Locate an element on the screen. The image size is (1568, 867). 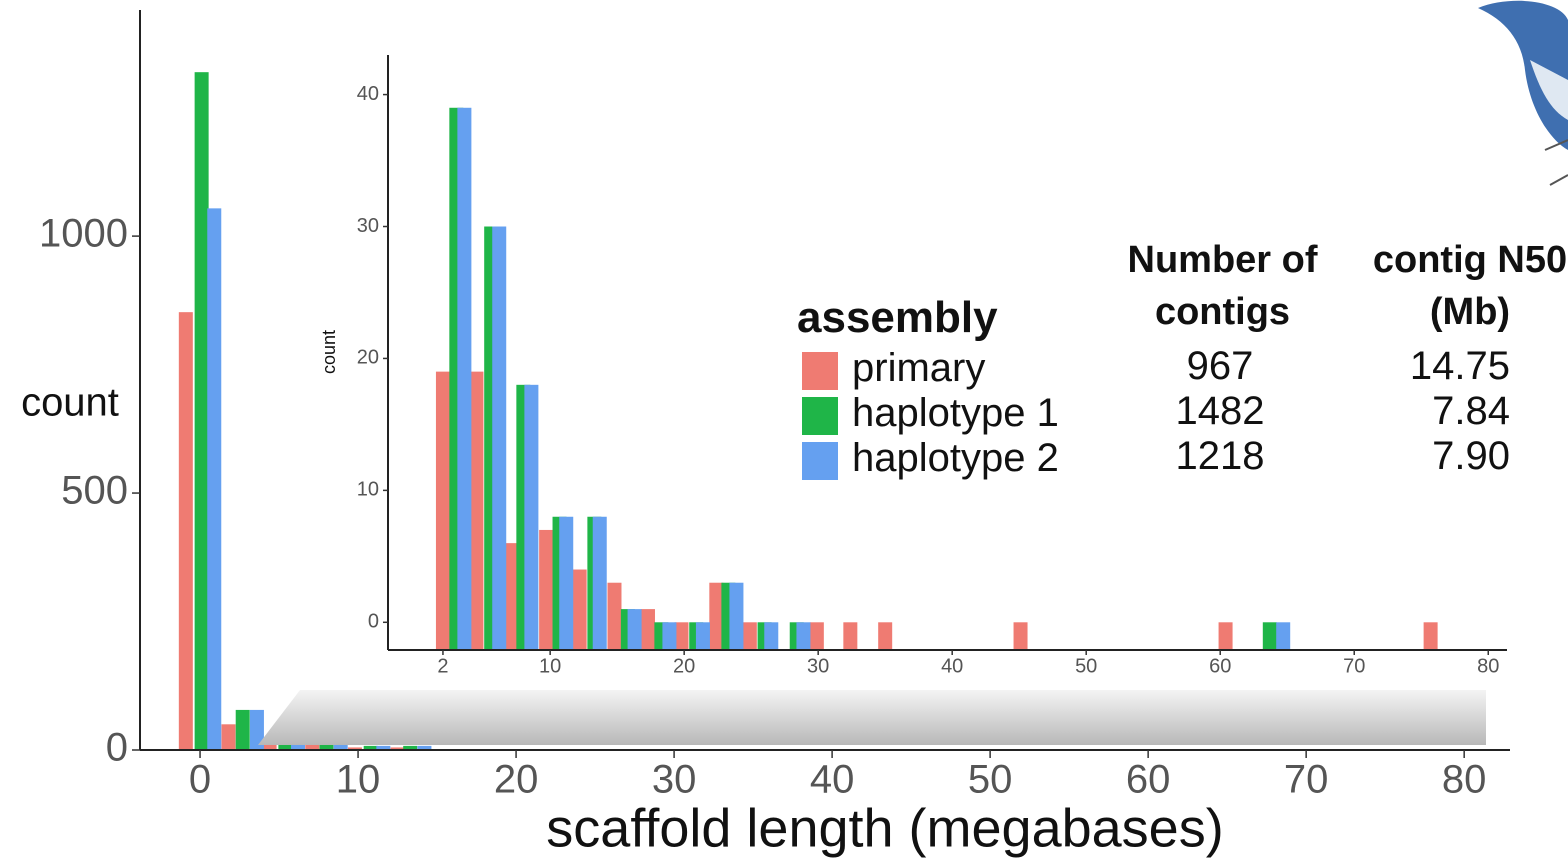
legend-label: primary is located at coordinates (919, 368).